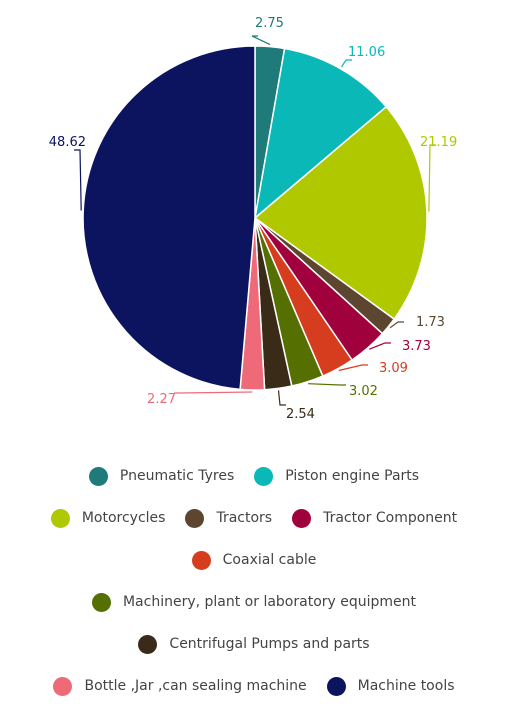 The width and height of the screenshot is (508, 719). What do you see at coordinates (281, 398) in the screenshot?
I see `leader-line-centrifugal-pumps-and-parts` at bounding box center [281, 398].